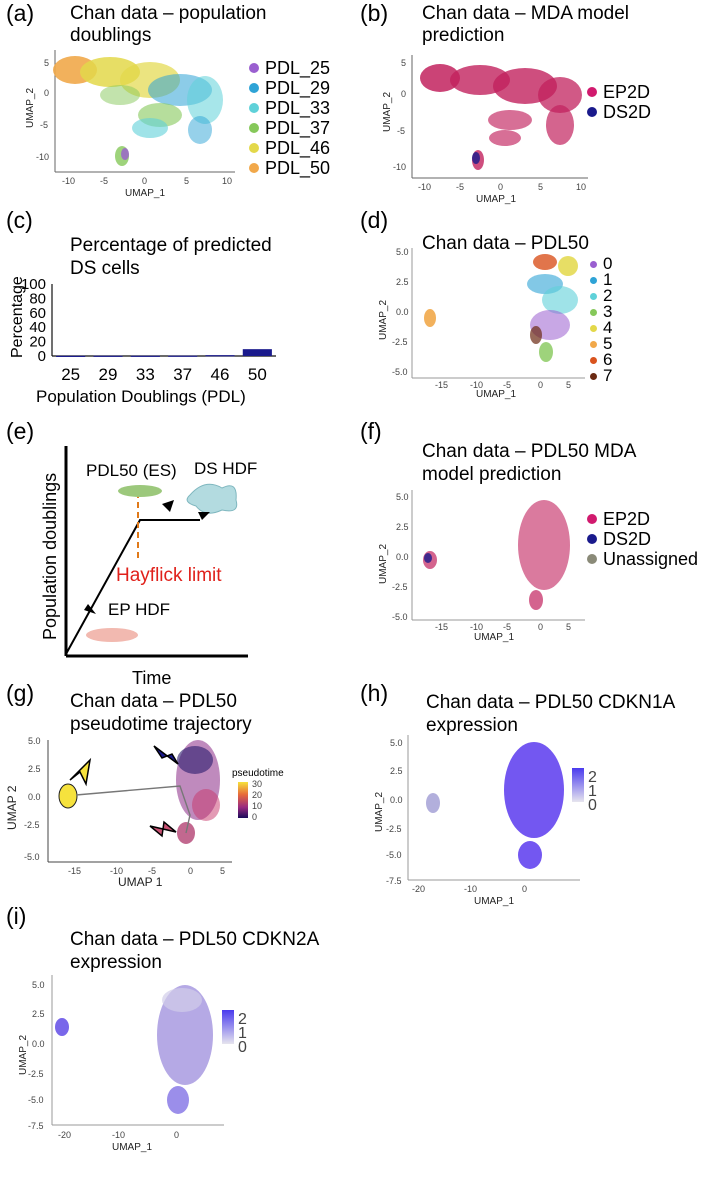 This screenshot has width=708, height=1183. What do you see at coordinates (70, 374) in the screenshot?
I see `bar-xtick-label: 25` at bounding box center [70, 374].